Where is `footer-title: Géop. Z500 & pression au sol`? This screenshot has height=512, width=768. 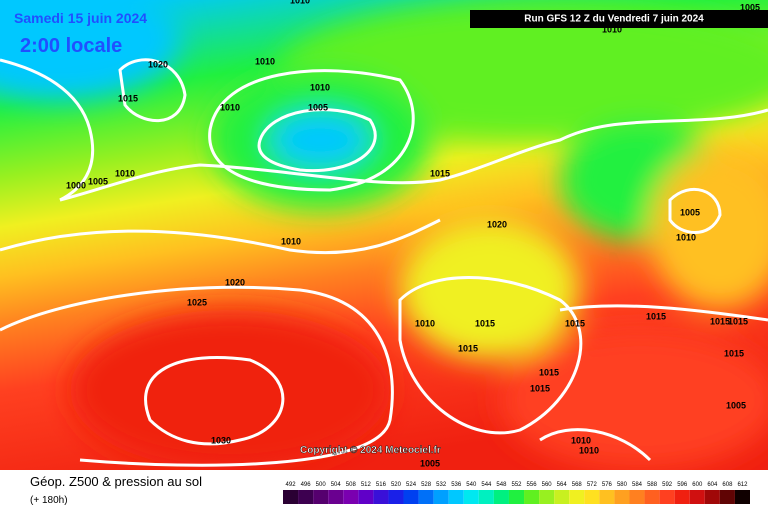
footer-title: Géop. Z500 & pression au sol is located at coordinates (116, 481).